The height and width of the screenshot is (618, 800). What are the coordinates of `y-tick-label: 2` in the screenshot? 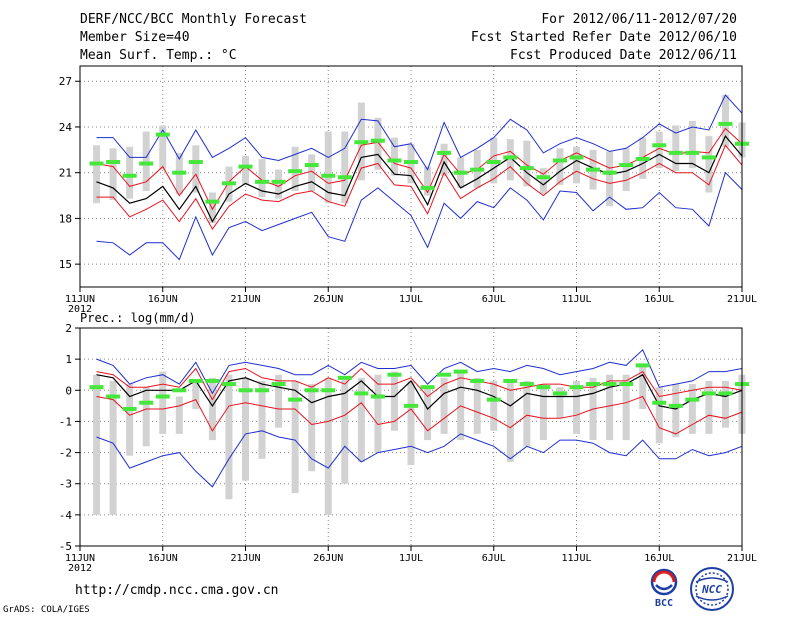 It's located at (68, 328).